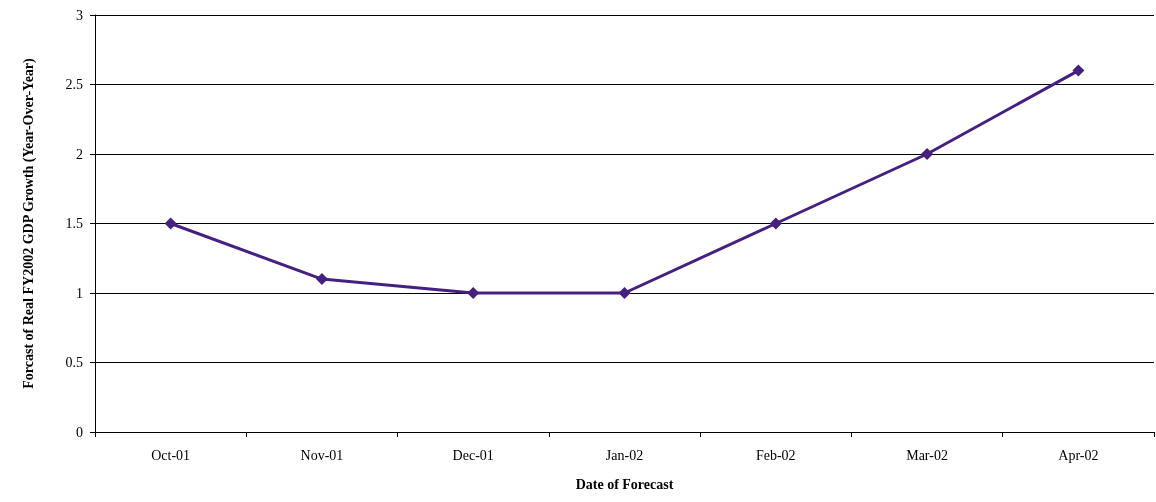 The width and height of the screenshot is (1156, 502). Describe the element at coordinates (1078, 455) in the screenshot. I see `x-tick-label: Apr-02` at that location.